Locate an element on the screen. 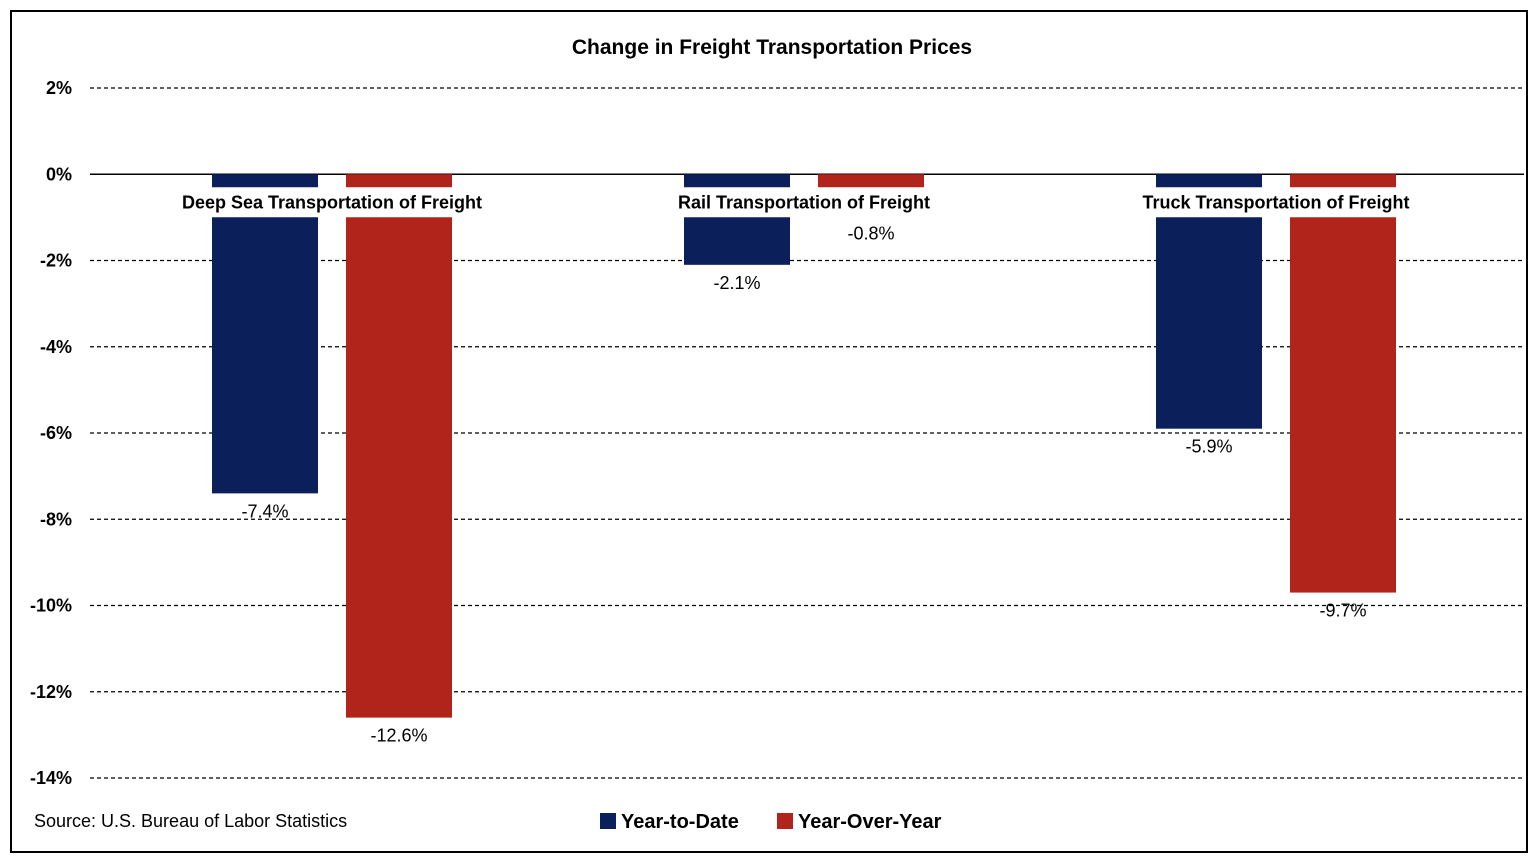  category-label: Truck Transportation of Freight is located at coordinates (1275, 202).